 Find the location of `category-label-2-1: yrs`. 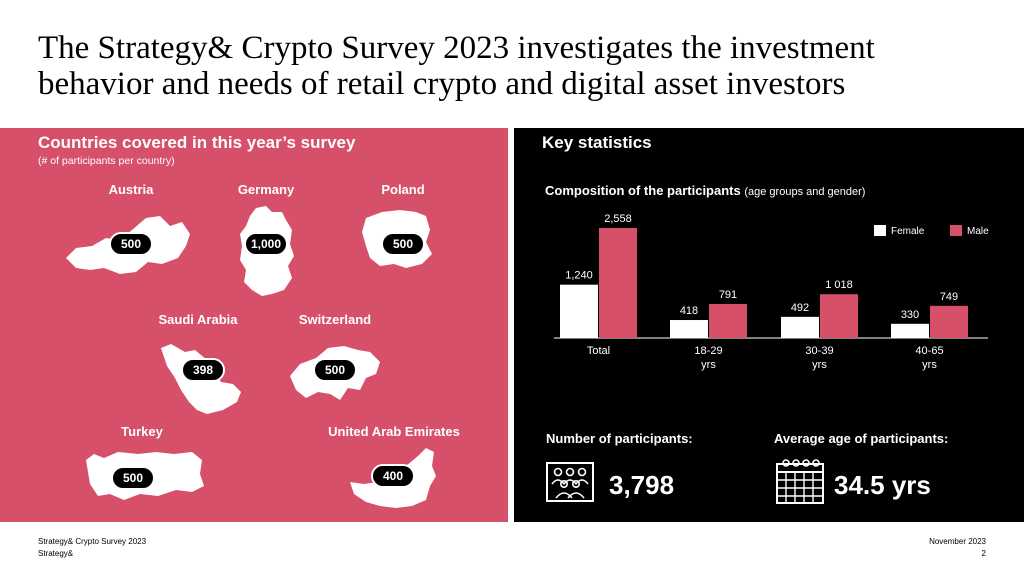

category-label-2-1: yrs is located at coordinates (819, 365).